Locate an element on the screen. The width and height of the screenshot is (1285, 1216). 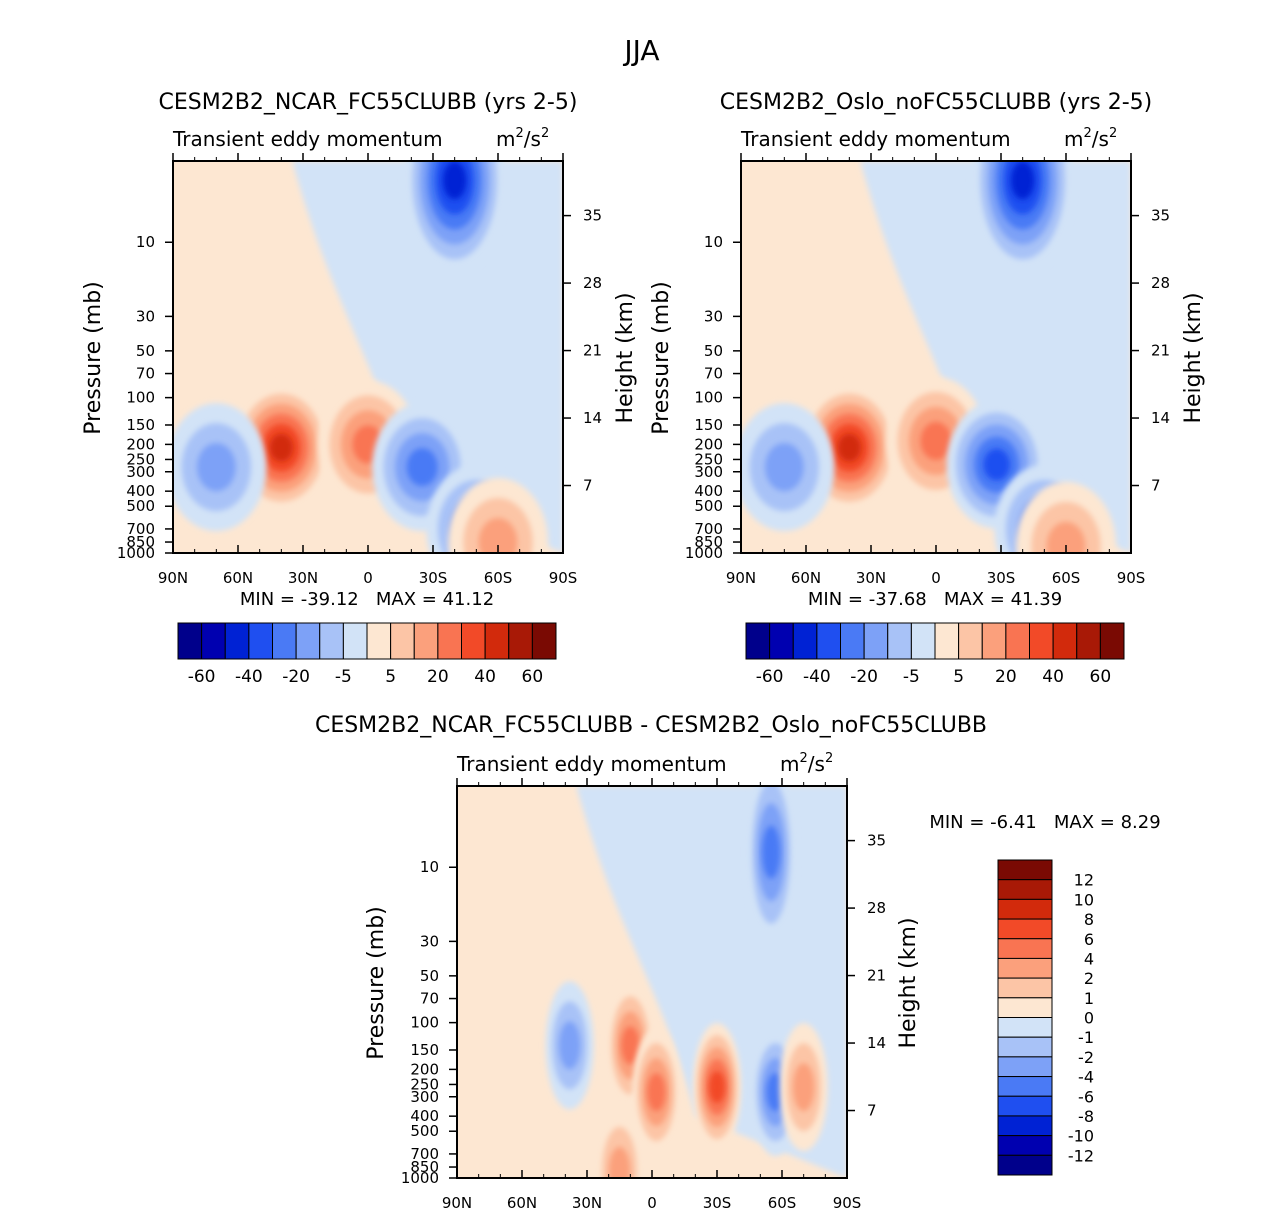
y-tick-label: 30 is located at coordinates (145, 316).